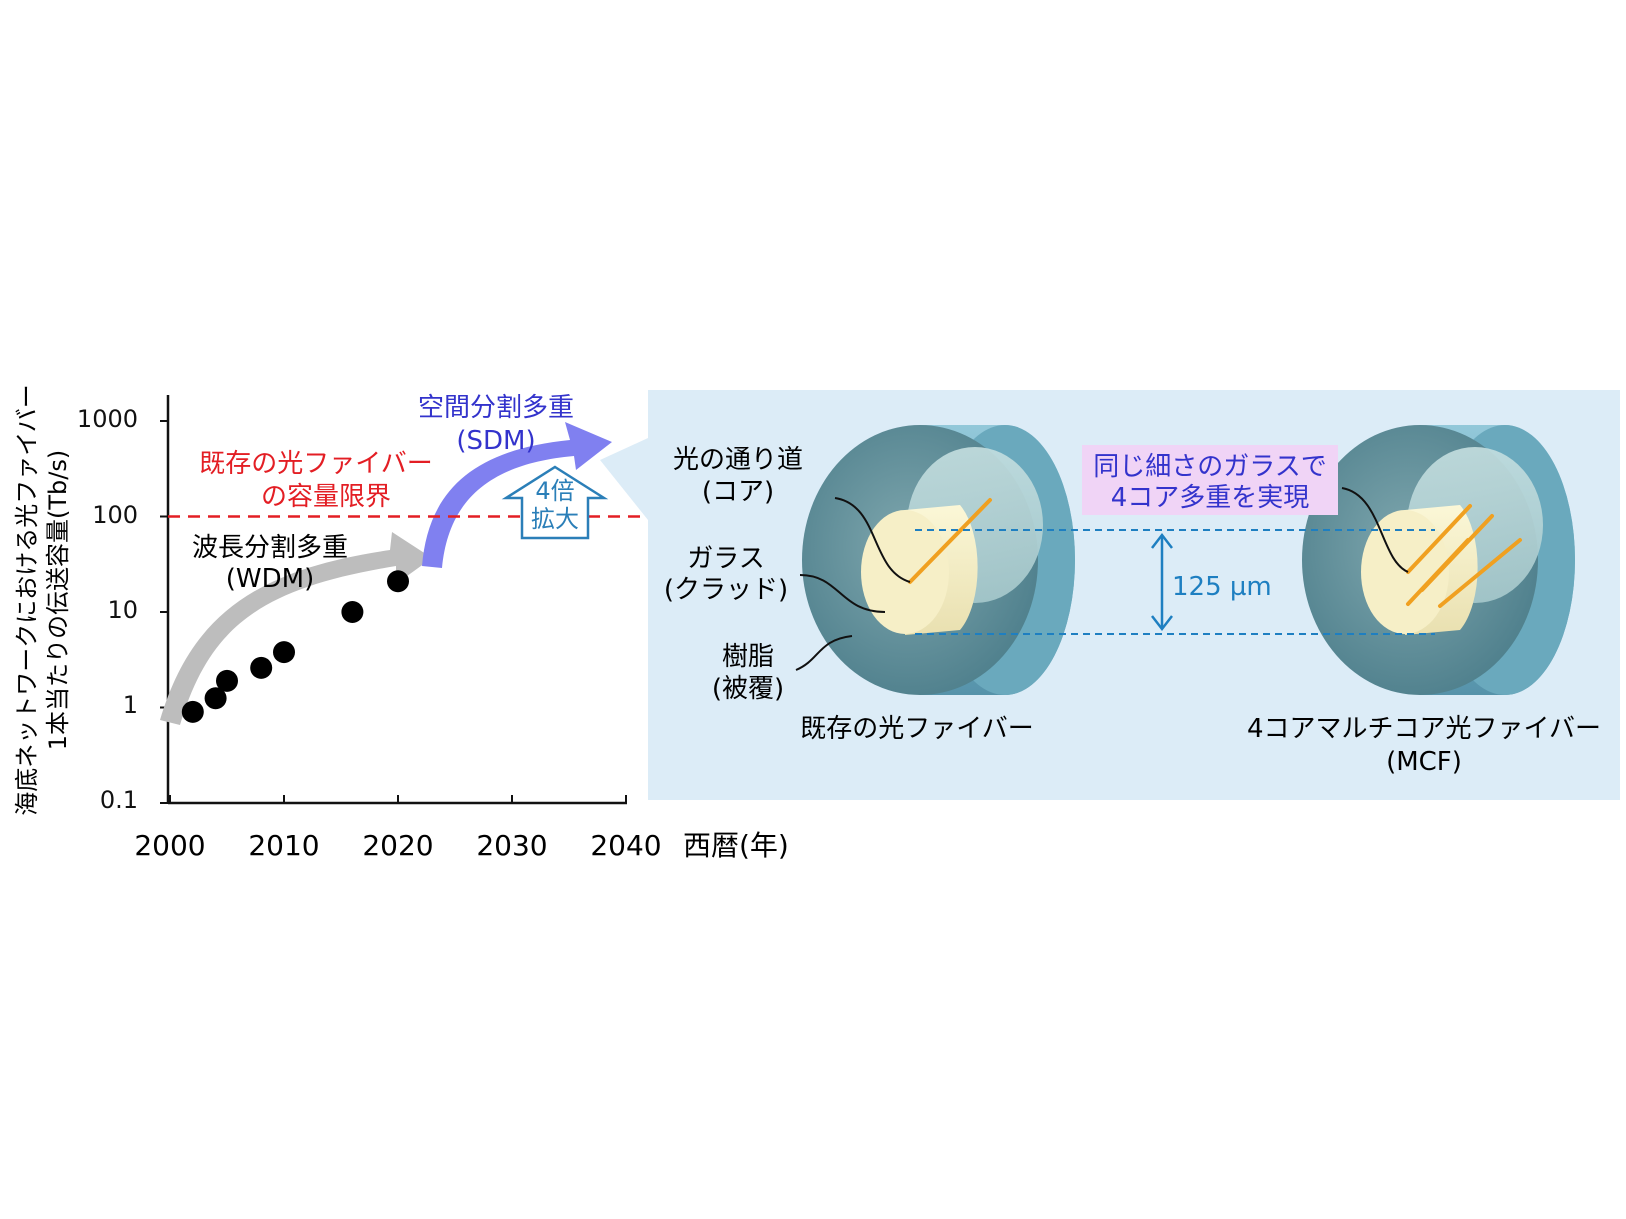 The width and height of the screenshot is (1626, 1219). I want to click on resin-label-line1: 樹脂, so click(748, 657).